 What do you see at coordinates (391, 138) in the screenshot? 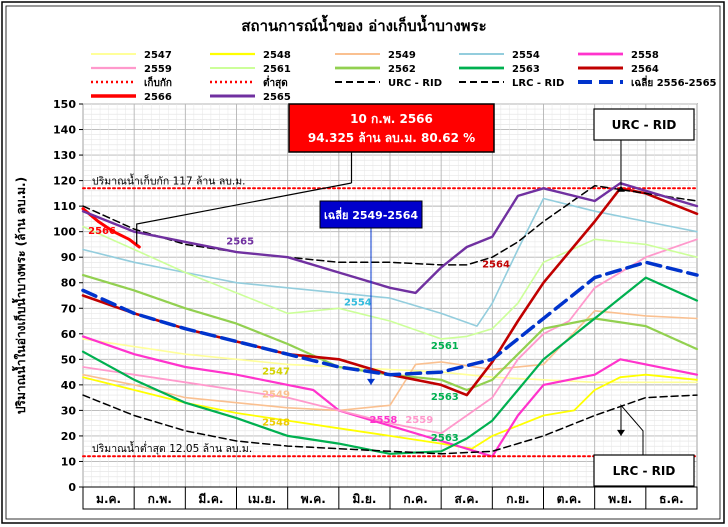
I see `current-volume: 94.325 ล้าน ลบ.ม. 80.62 %` at bounding box center [391, 138].